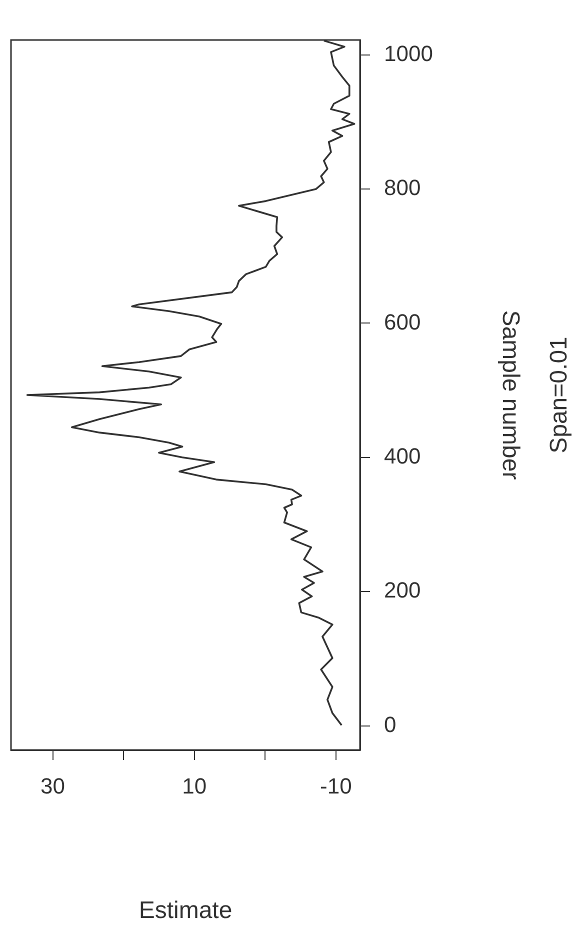  Describe the element at coordinates (402, 187) in the screenshot. I see `y-tick-label: 800` at that location.